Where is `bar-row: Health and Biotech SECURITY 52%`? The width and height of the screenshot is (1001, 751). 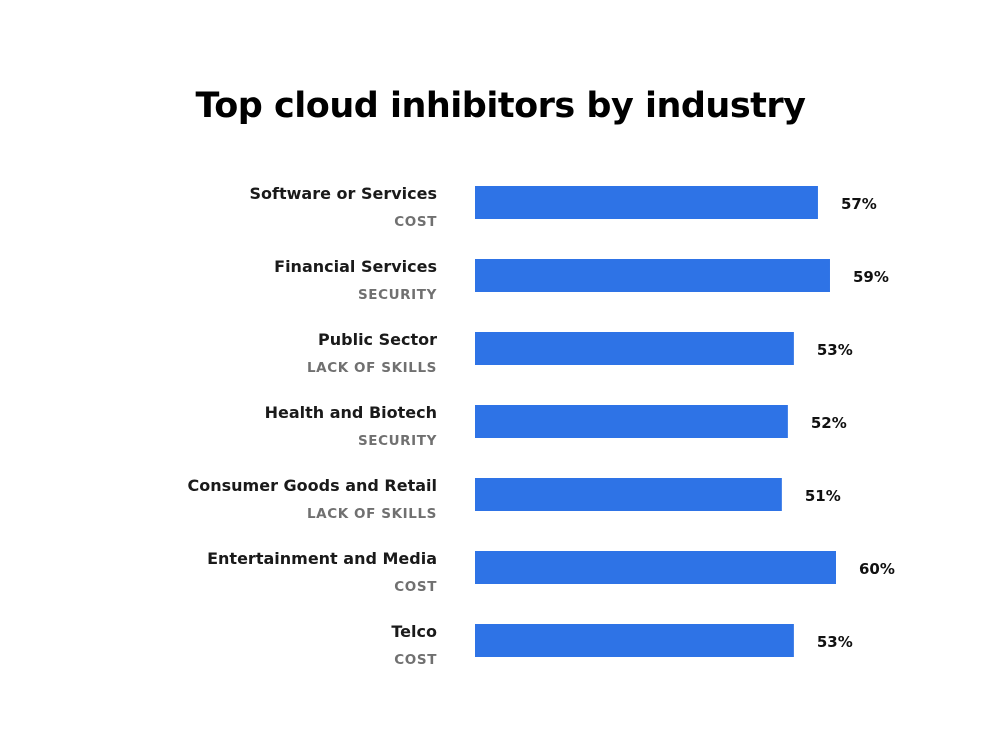 bar-row: Health and Biotech SECURITY 52% is located at coordinates (556, 426).